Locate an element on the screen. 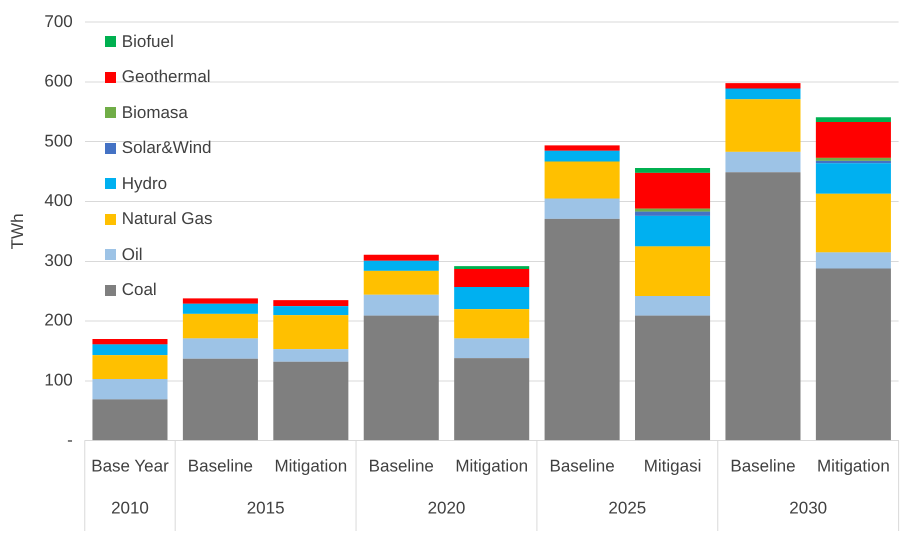 The height and width of the screenshot is (533, 906). x-tick-label: Mitigasi is located at coordinates (673, 466).